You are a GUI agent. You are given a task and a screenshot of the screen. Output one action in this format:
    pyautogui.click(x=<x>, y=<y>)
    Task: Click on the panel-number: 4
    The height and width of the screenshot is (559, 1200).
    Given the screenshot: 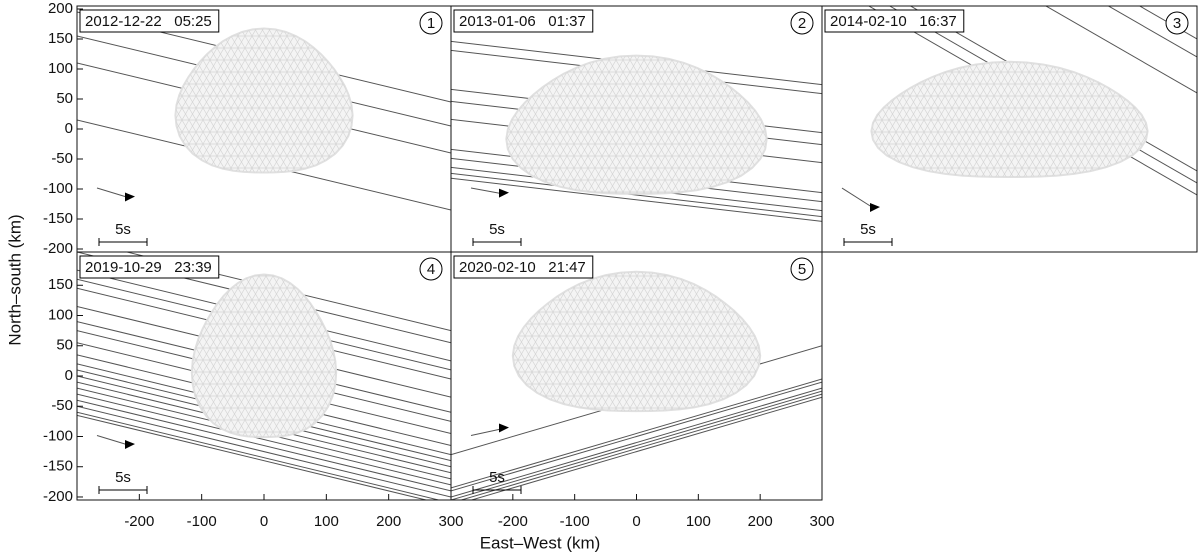 What is the action you would take?
    pyautogui.click(x=431, y=269)
    